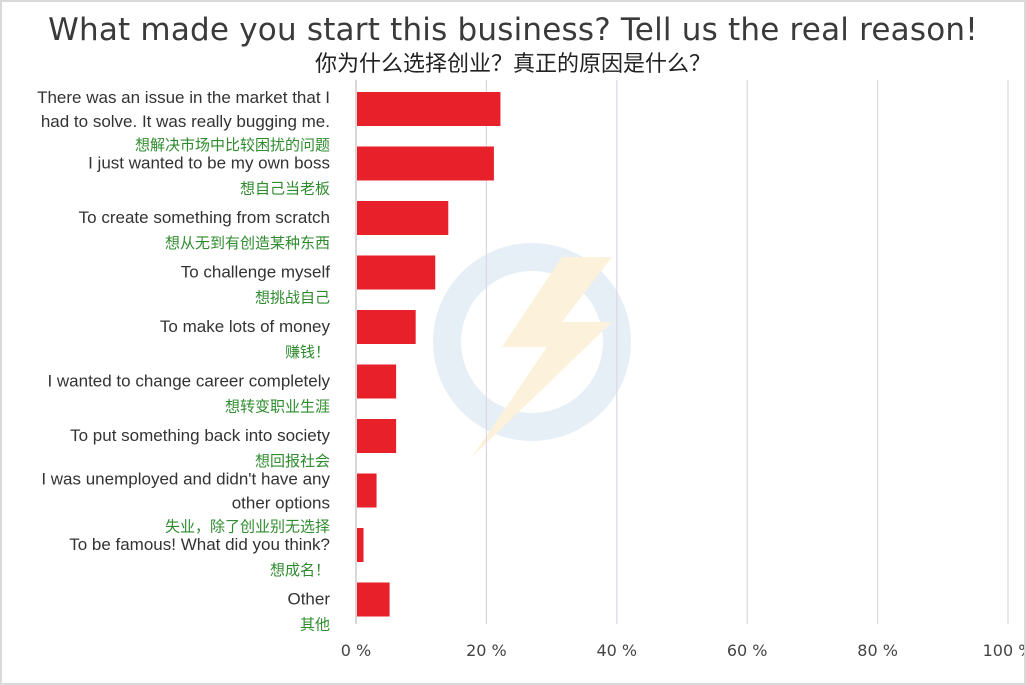 The width and height of the screenshot is (1026, 685). What do you see at coordinates (256, 272) in the screenshot?
I see `category-label: To challenge myself` at bounding box center [256, 272].